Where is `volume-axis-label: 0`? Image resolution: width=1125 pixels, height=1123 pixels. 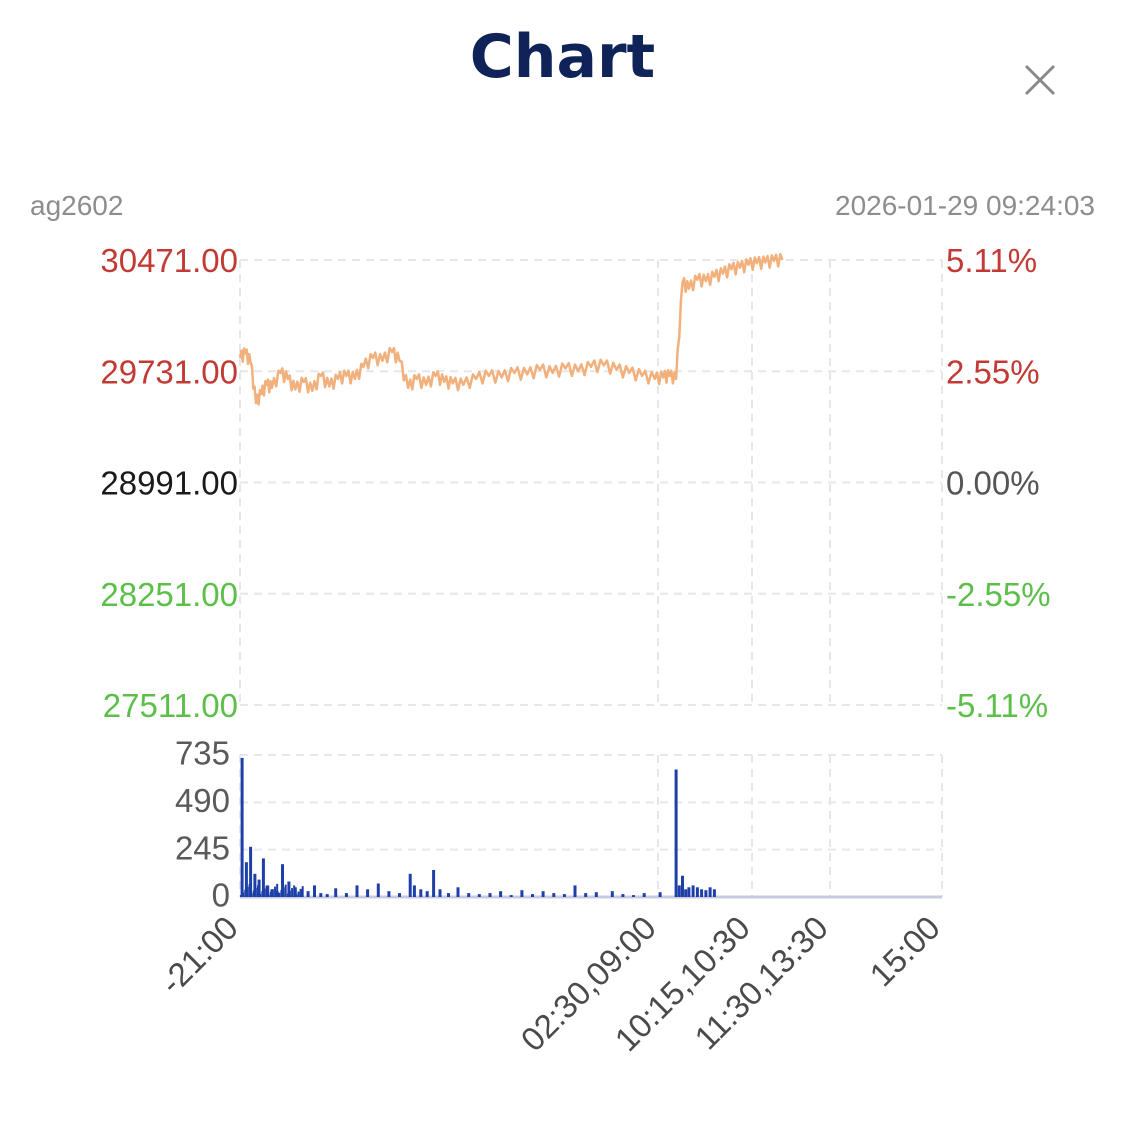 volume-axis-label: 0 is located at coordinates (221, 895).